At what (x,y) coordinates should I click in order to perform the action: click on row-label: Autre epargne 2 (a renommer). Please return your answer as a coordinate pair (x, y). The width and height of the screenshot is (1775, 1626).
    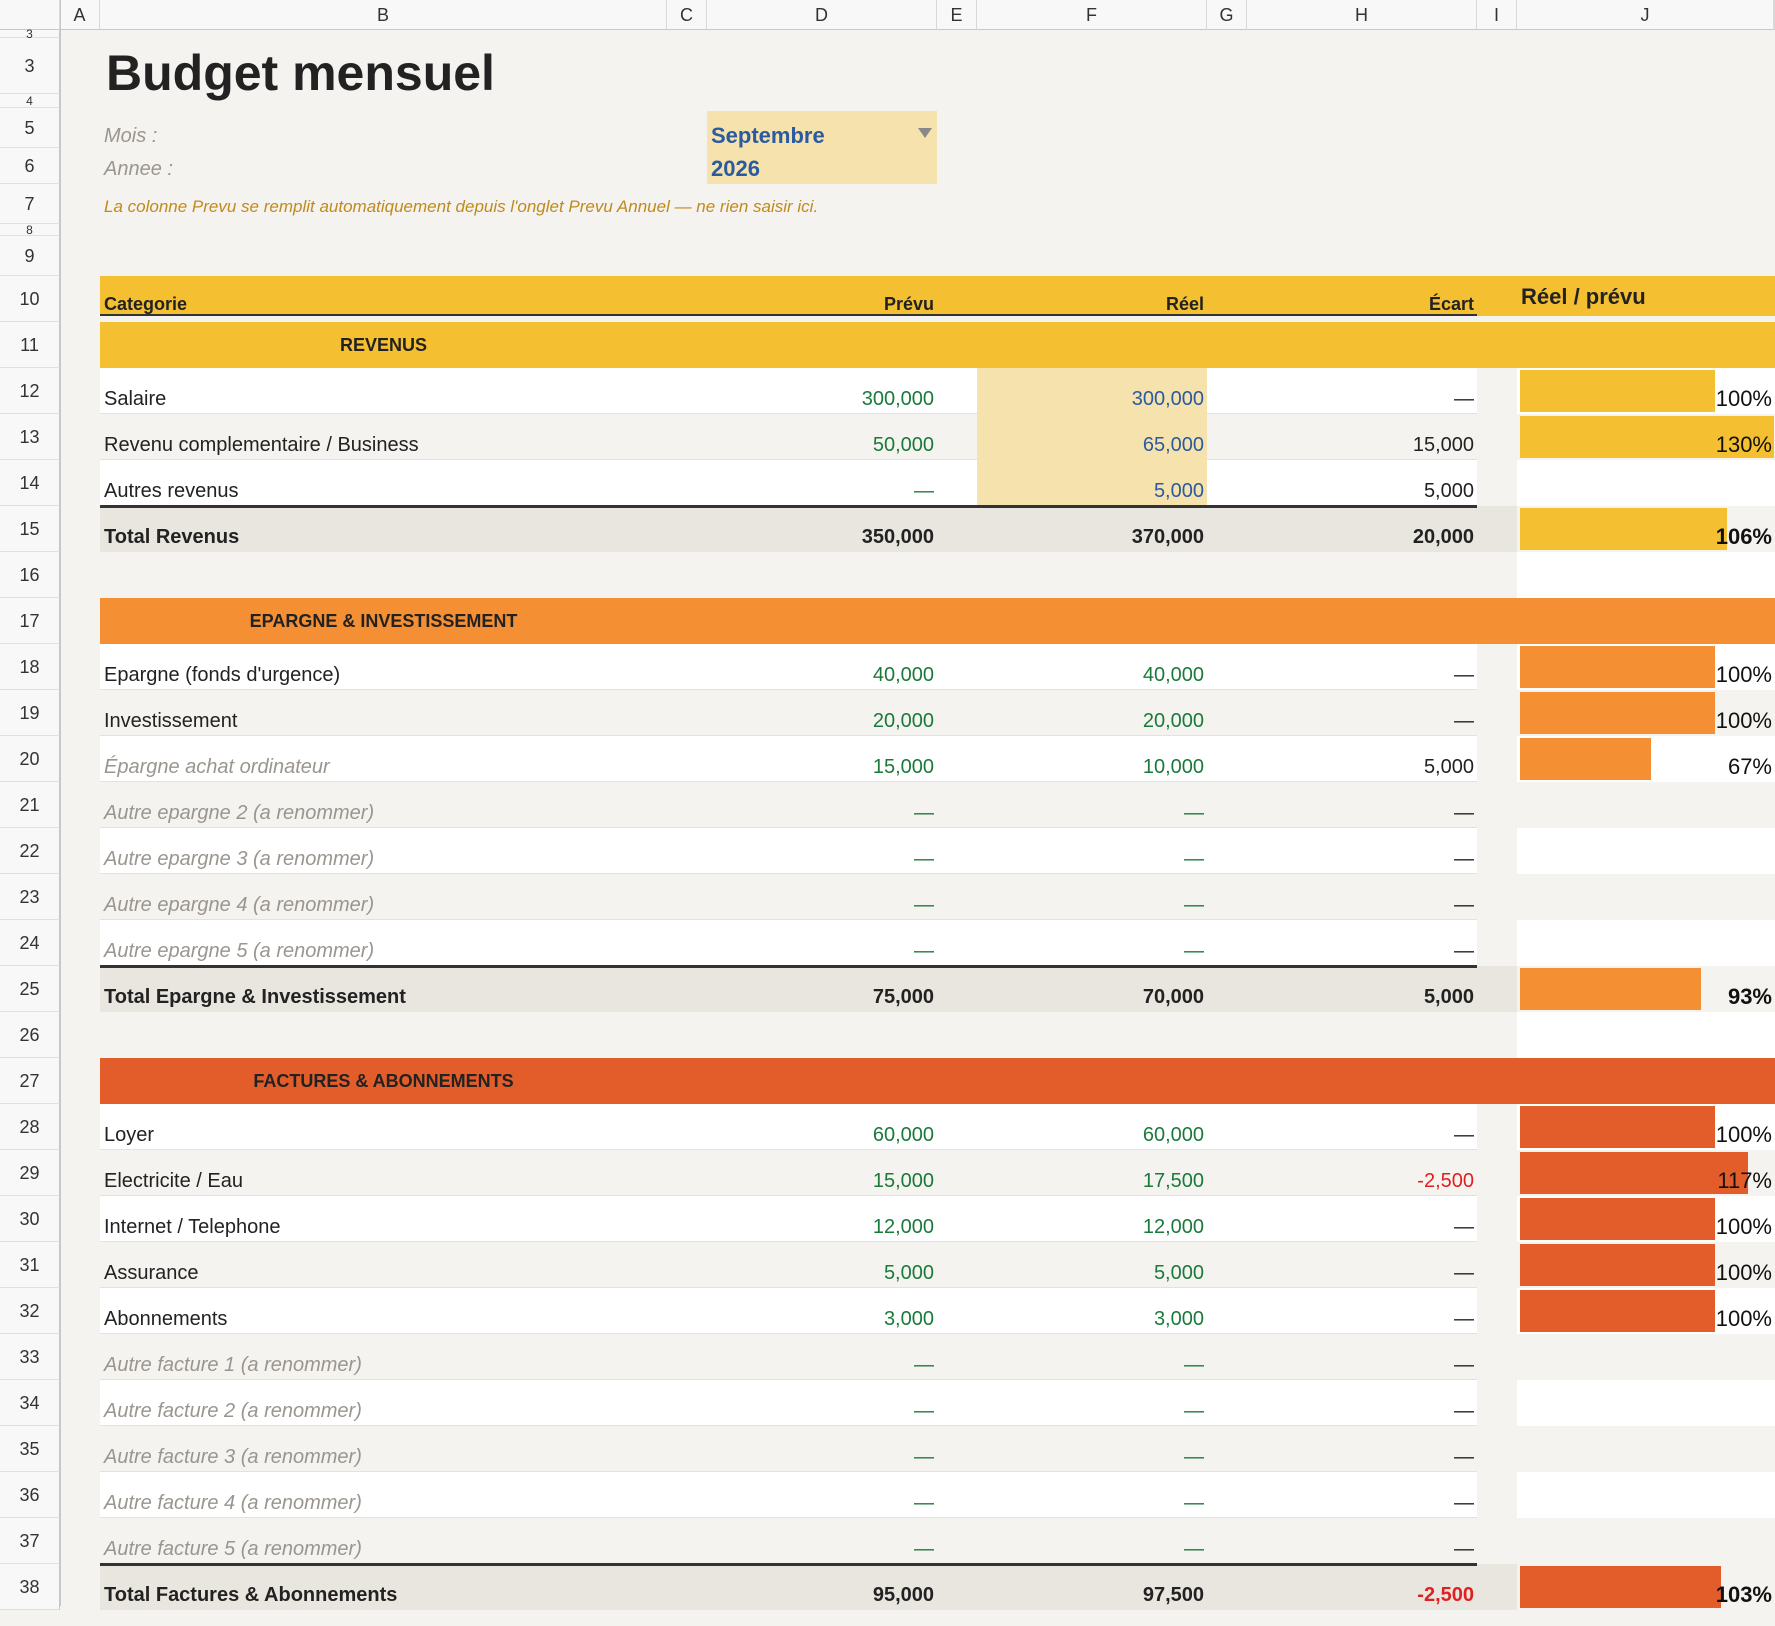
    Looking at the image, I should click on (239, 813).